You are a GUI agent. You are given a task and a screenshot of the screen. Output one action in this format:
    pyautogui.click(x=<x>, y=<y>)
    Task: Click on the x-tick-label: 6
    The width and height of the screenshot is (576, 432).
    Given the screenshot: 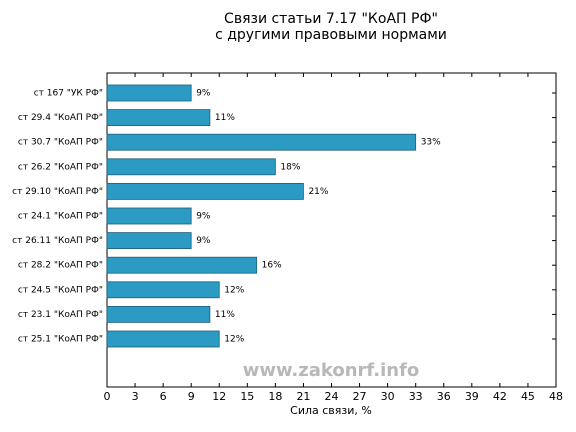 What is the action you would take?
    pyautogui.click(x=163, y=396)
    